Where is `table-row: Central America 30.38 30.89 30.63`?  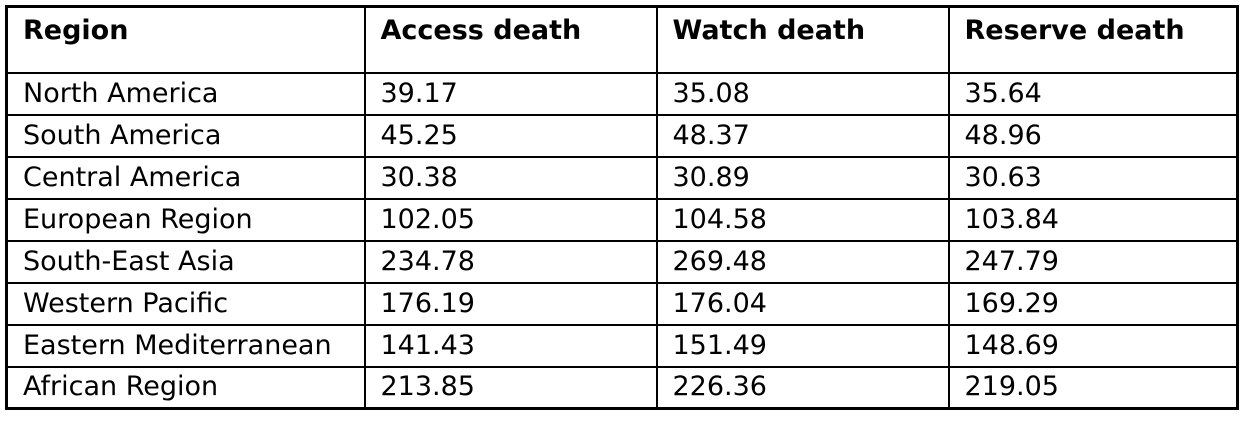 table-row: Central America 30.38 30.89 30.63 is located at coordinates (622, 177).